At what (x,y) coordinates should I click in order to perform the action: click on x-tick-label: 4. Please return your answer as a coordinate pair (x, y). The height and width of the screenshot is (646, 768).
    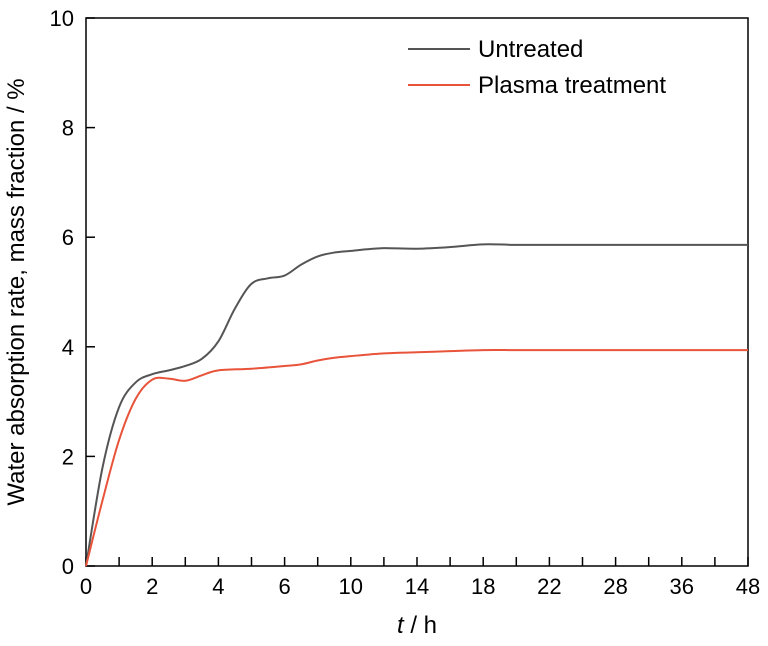
    Looking at the image, I should click on (218, 586).